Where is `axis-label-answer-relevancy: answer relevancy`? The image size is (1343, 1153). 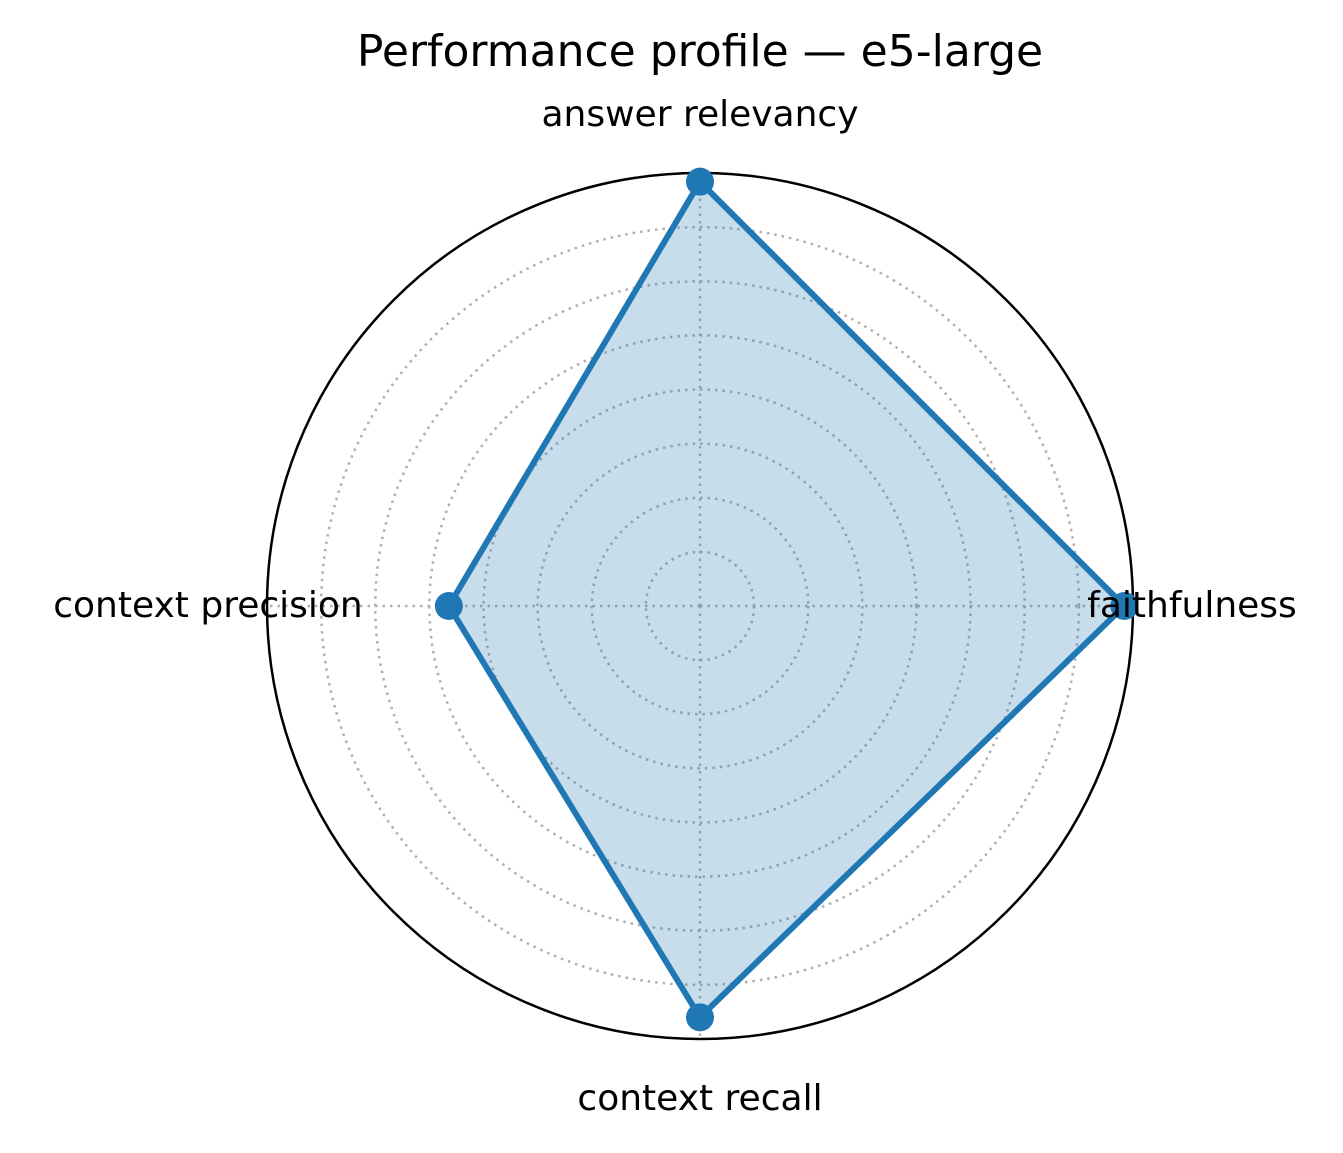
axis-label-answer-relevancy: answer relevancy is located at coordinates (699, 114).